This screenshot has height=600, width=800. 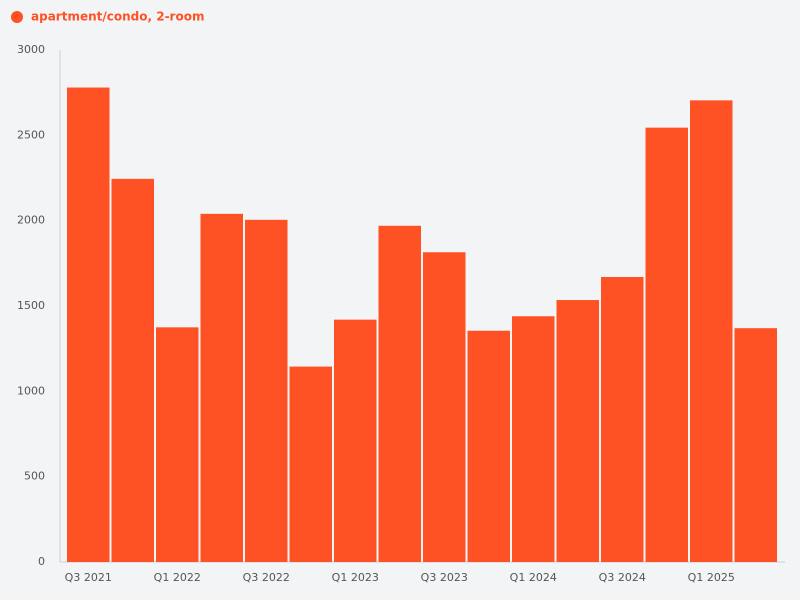 I want to click on legend-marker, so click(x=17, y=17).